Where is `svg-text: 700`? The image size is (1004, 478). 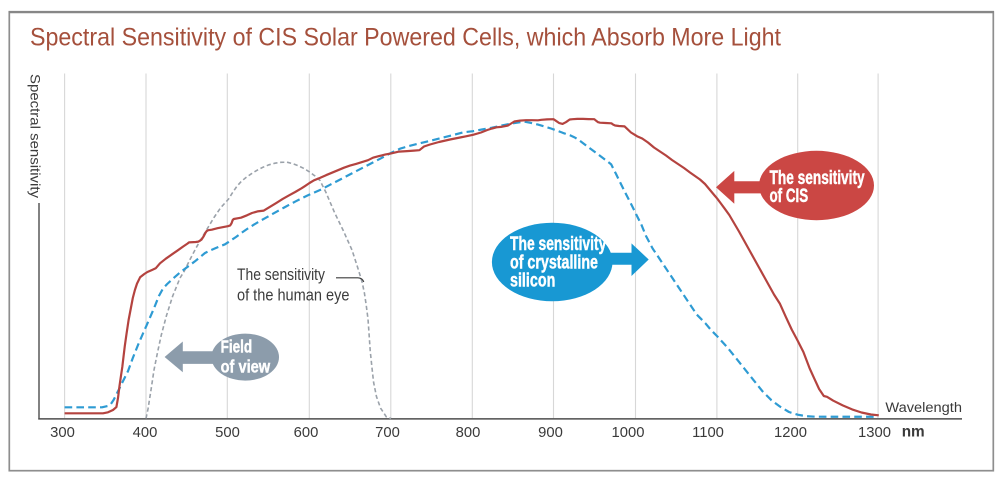
svg-text: 700 is located at coordinates (387, 433).